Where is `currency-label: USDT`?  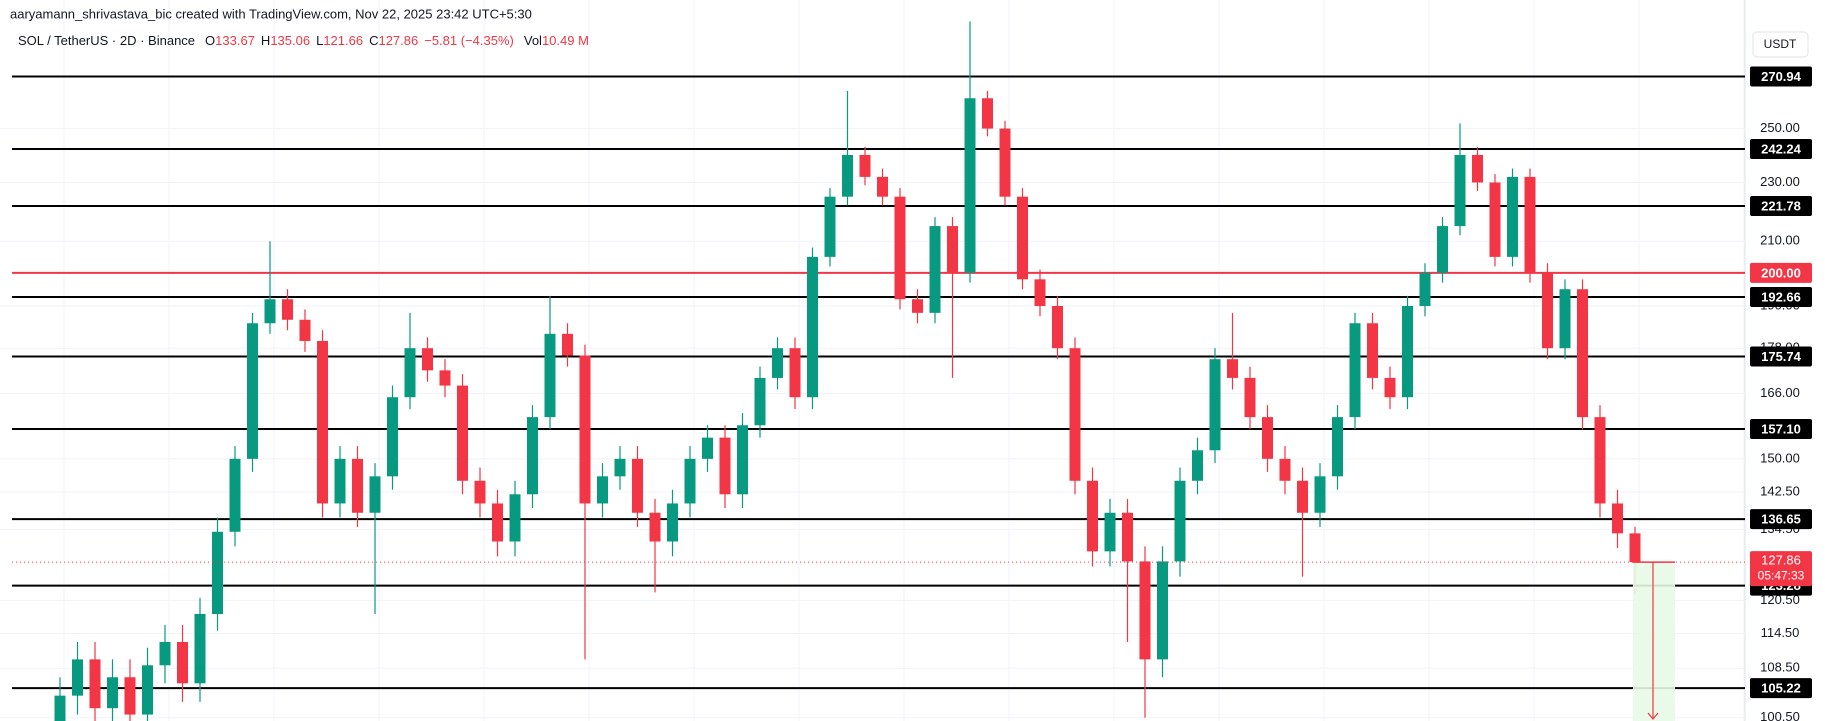
currency-label: USDT is located at coordinates (1780, 44).